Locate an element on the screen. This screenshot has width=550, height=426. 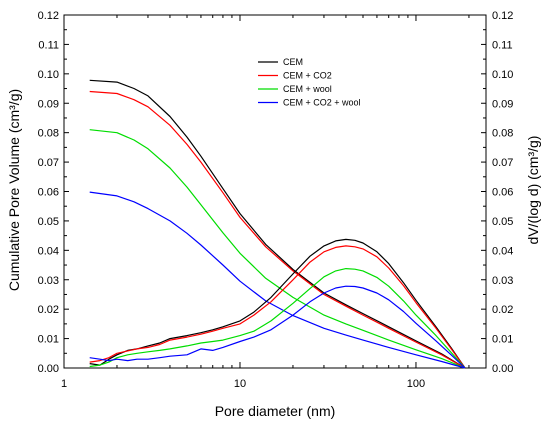
y-tick-label: 0.11 is located at coordinates (48, 45).